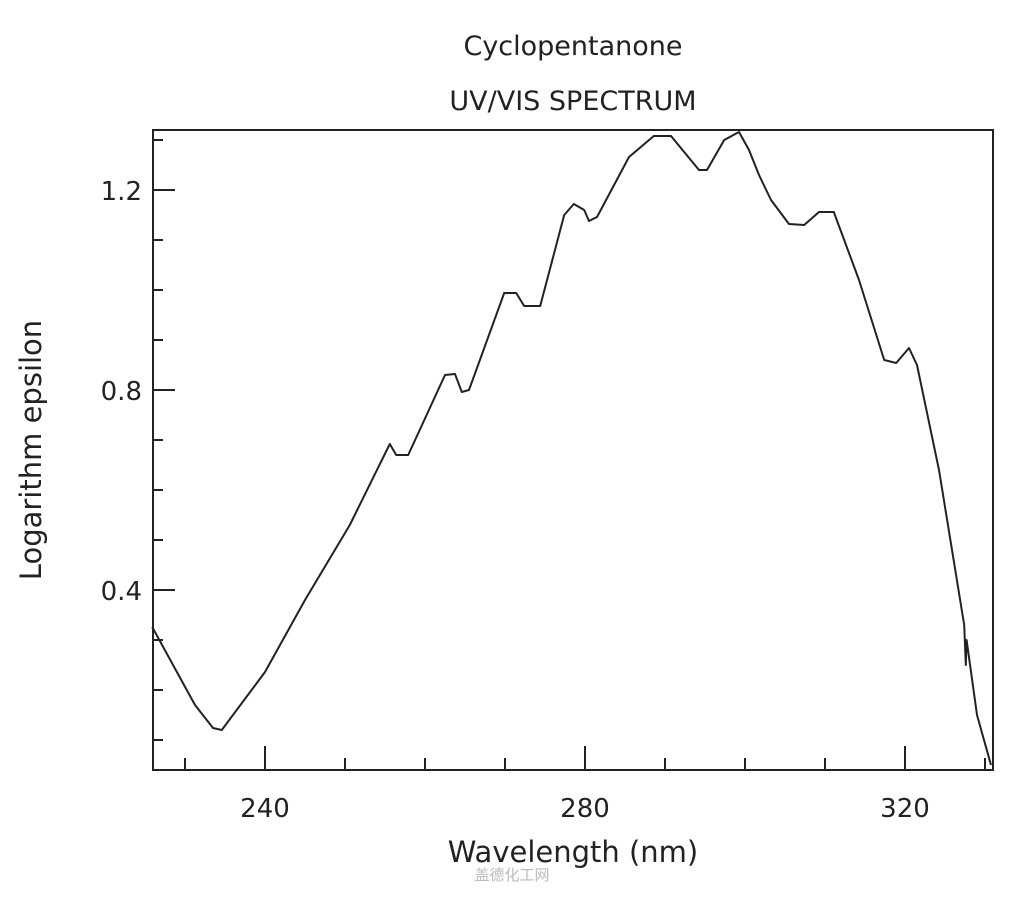 This screenshot has width=1024, height=900. I want to click on x-tick-label: 280, so click(585, 809).